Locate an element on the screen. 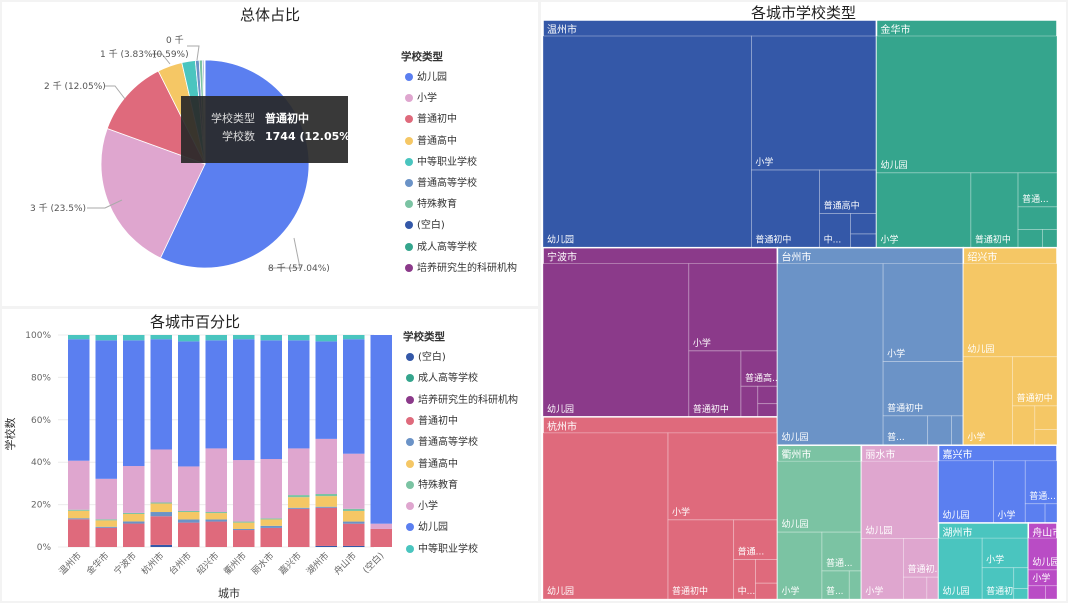 Image resolution: width=1068 pixels, height=603 pixels. pie-label-yey: 8 千 (57.04%) is located at coordinates (299, 268).